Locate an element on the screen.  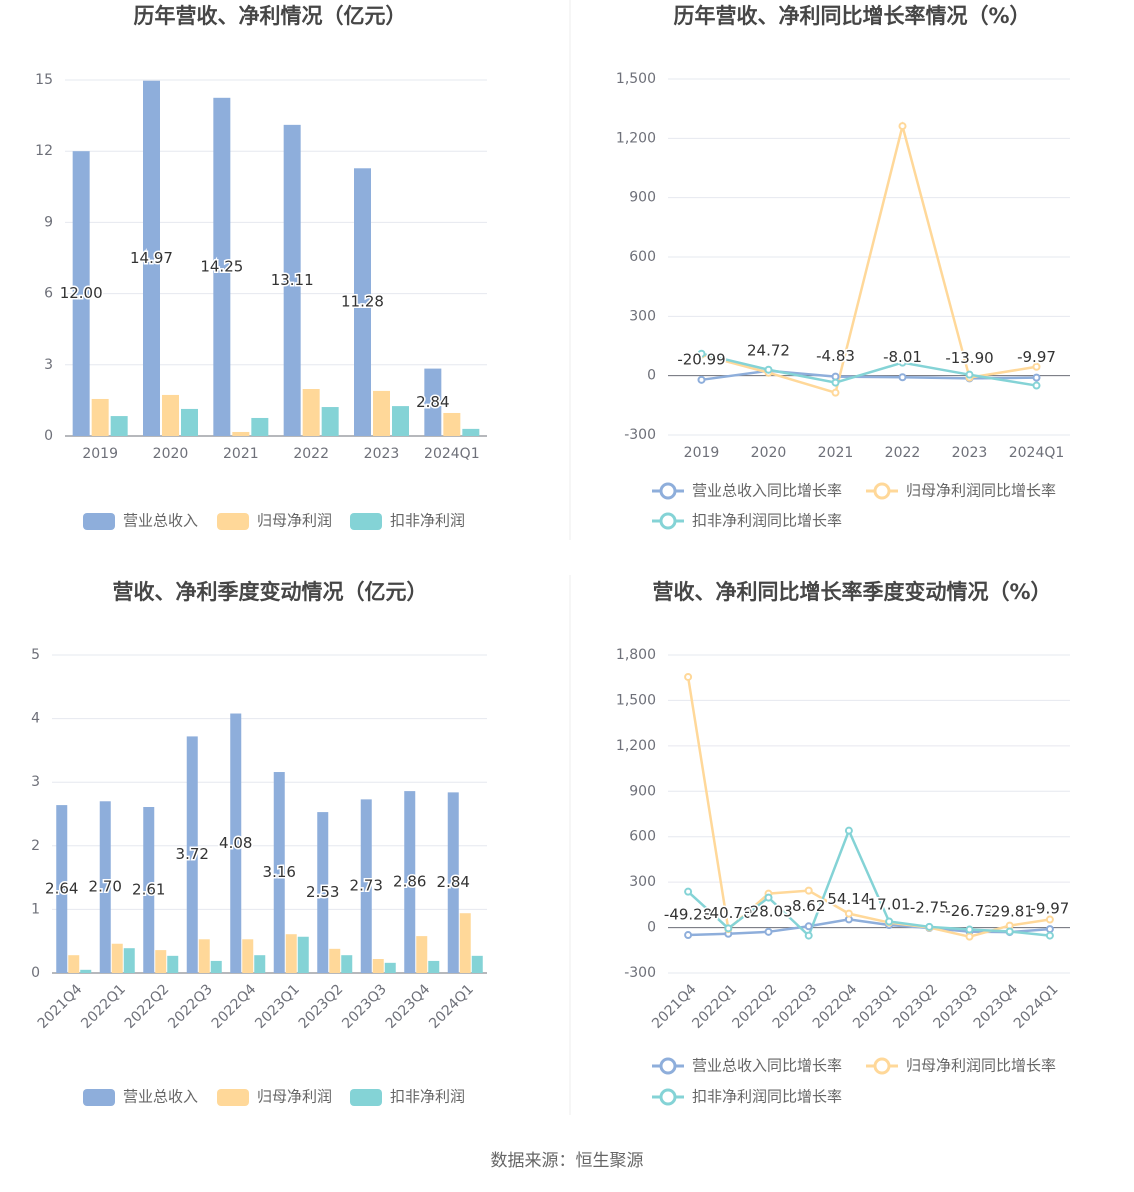
y-tick-label: 1 is located at coordinates (35, 909).